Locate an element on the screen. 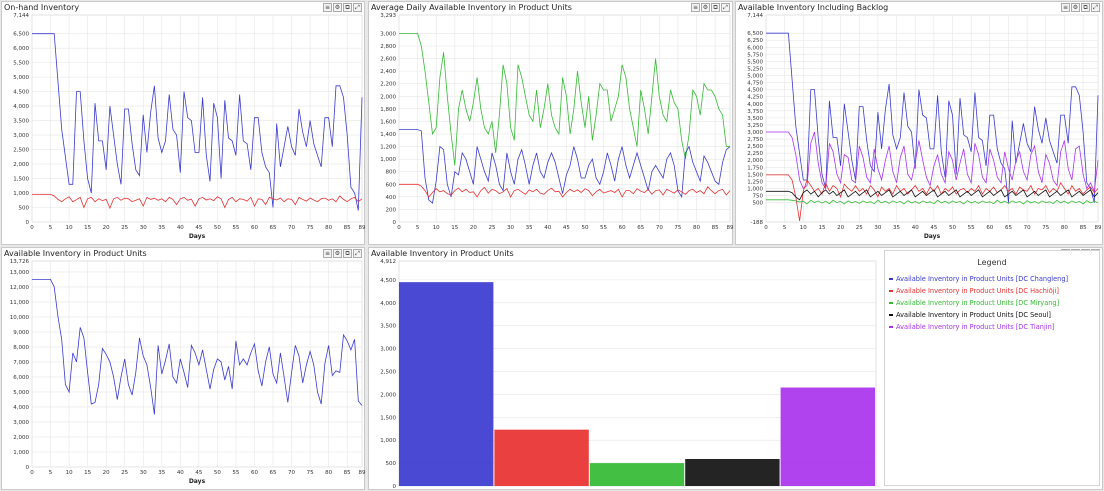 This screenshot has height=491, width=1104. y-tick-label: 1,200 is located at coordinates (388, 148).